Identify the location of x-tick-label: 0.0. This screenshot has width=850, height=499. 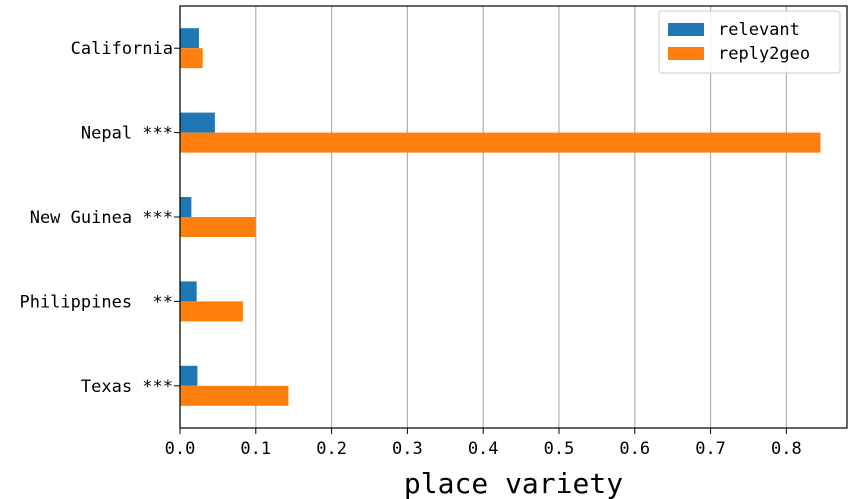
(180, 449).